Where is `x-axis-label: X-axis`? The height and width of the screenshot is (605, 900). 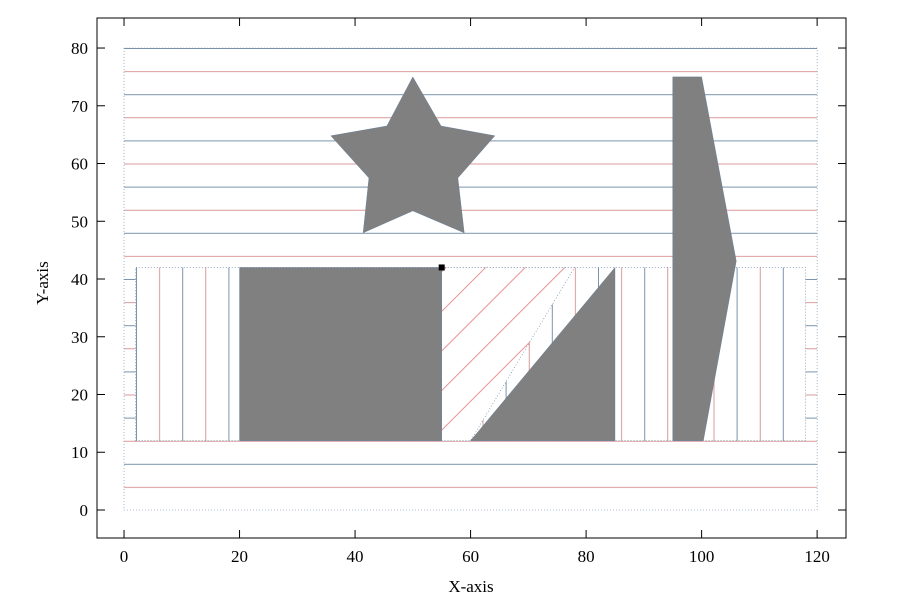
x-axis-label: X-axis is located at coordinates (470, 586).